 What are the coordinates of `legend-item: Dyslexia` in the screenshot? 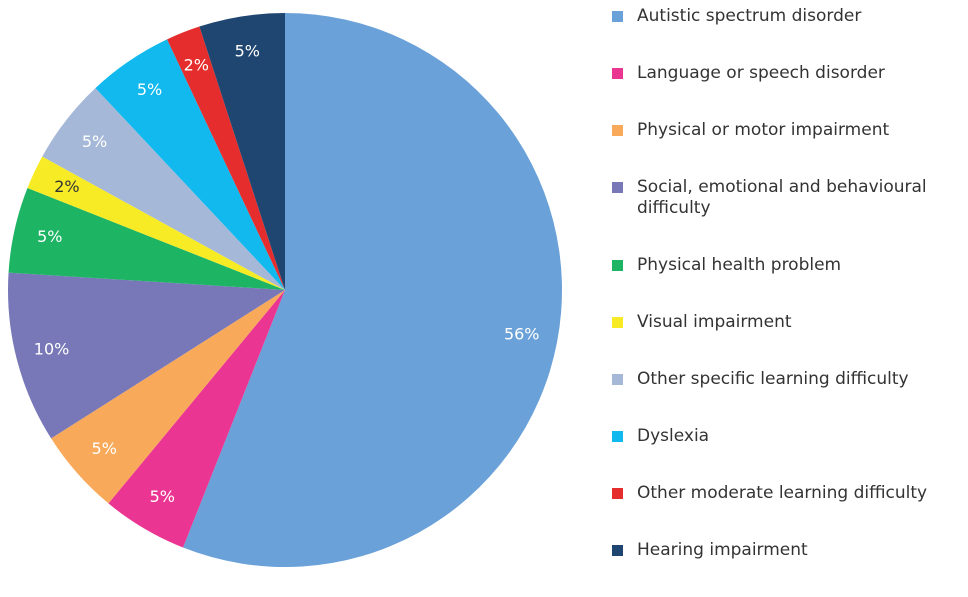 It's located at (788, 436).